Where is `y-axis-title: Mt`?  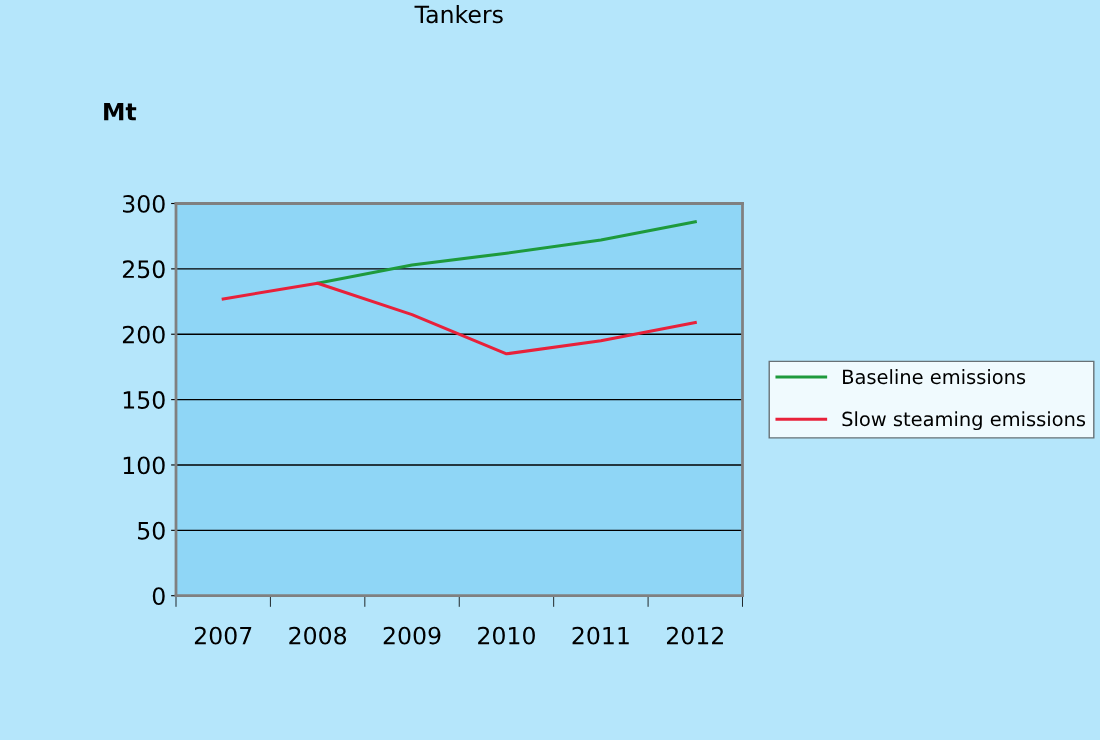 y-axis-title: Mt is located at coordinates (120, 111).